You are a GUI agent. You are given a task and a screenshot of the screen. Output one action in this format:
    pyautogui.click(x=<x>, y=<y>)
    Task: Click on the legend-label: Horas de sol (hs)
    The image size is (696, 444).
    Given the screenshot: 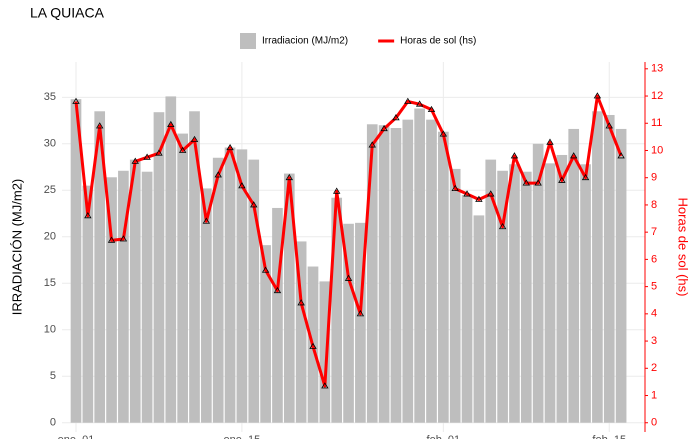 What is the action you would take?
    pyautogui.click(x=438, y=41)
    